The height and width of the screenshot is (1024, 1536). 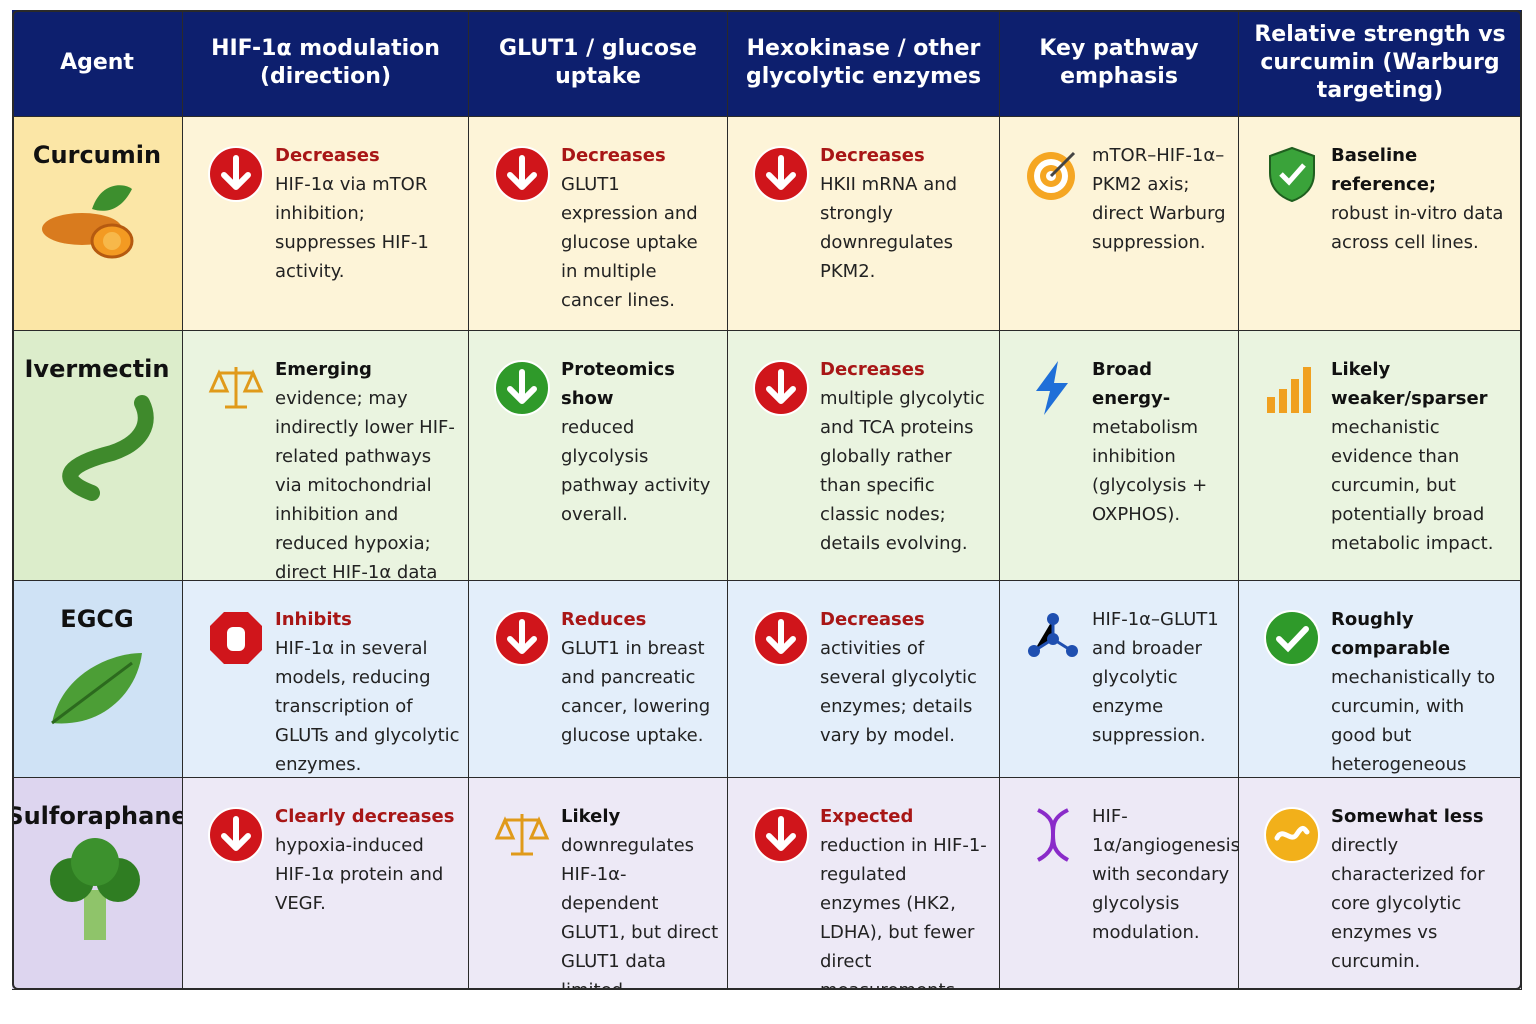 I want to click on cell-heading: Likely, so click(x=591, y=816).